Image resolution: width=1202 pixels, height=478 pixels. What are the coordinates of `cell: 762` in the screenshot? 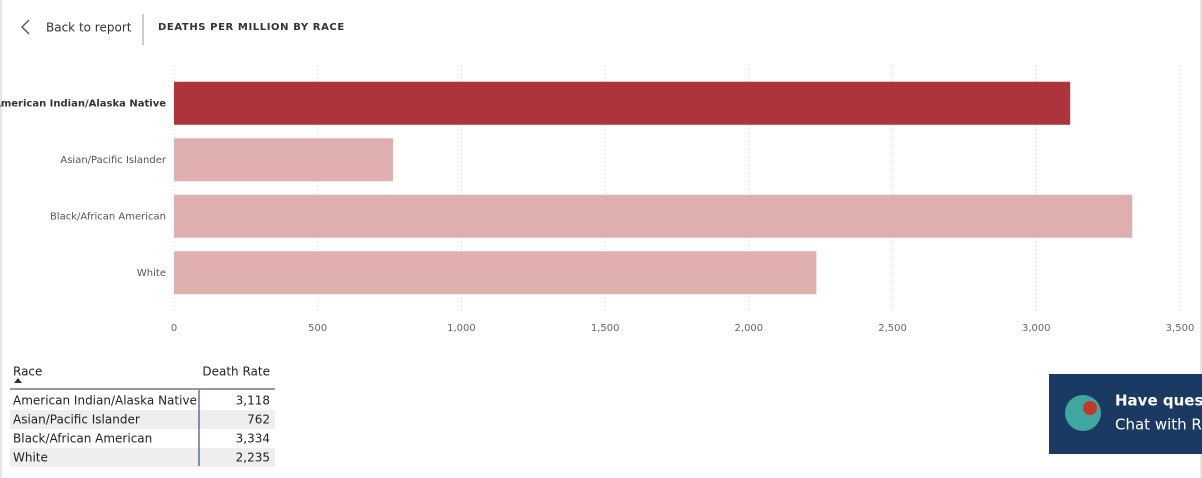 It's located at (258, 420).